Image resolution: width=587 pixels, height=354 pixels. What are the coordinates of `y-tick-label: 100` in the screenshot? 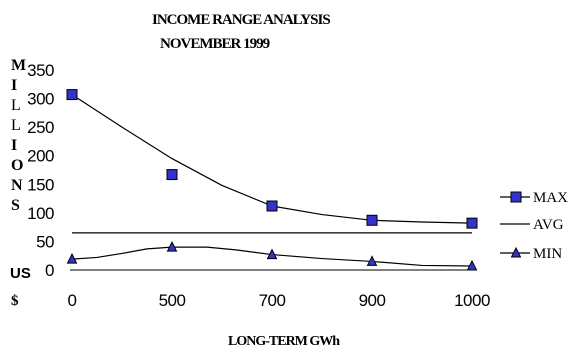 It's located at (40, 213).